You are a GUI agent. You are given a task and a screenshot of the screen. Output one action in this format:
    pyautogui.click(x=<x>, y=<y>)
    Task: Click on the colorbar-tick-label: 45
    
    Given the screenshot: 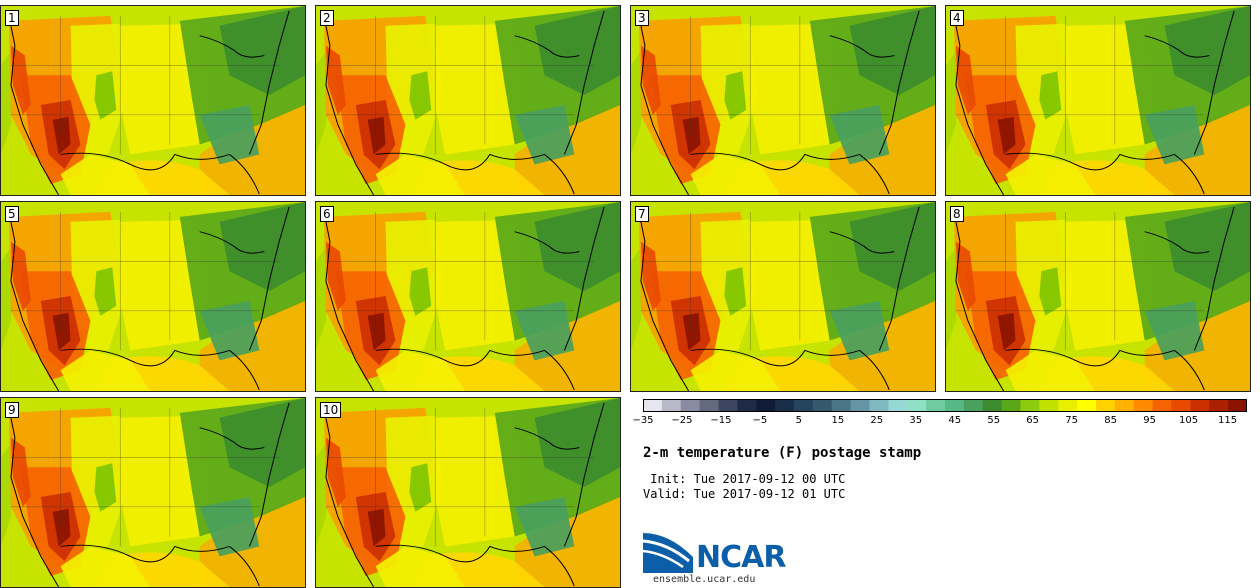 What is the action you would take?
    pyautogui.click(x=955, y=420)
    